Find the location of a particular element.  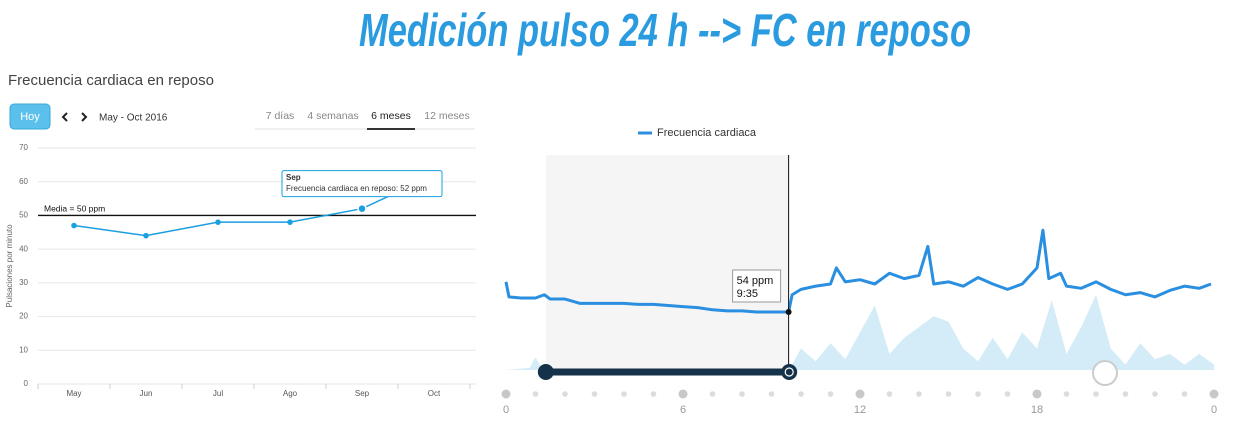

x-tick-label: Jun is located at coordinates (146, 393).